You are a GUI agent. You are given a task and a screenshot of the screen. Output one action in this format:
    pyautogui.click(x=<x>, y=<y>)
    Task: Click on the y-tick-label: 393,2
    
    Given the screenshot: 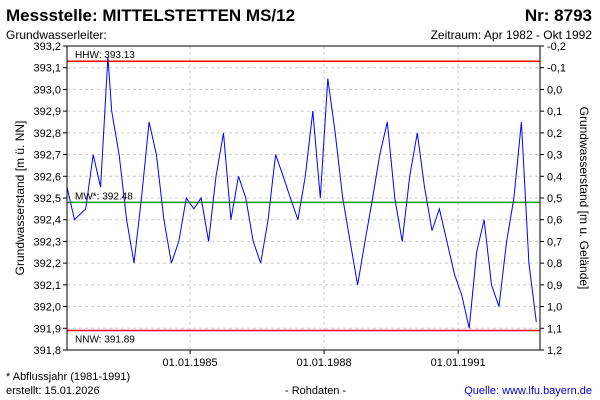 What is the action you would take?
    pyautogui.click(x=47, y=47)
    